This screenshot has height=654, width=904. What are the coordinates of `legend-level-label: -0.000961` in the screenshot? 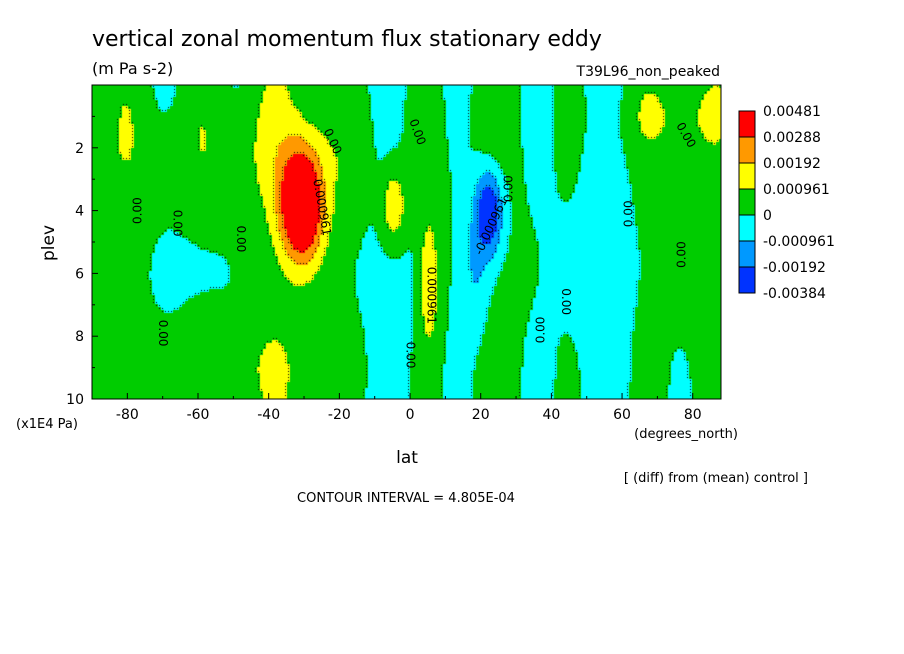 It's located at (799, 242).